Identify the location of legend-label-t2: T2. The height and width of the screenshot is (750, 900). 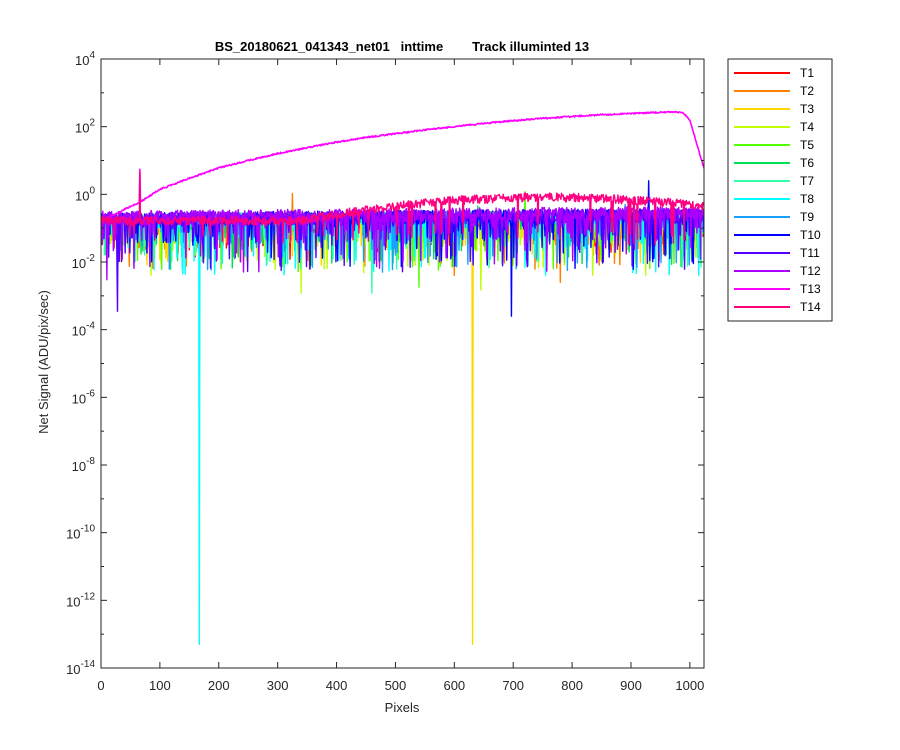
(807, 91).